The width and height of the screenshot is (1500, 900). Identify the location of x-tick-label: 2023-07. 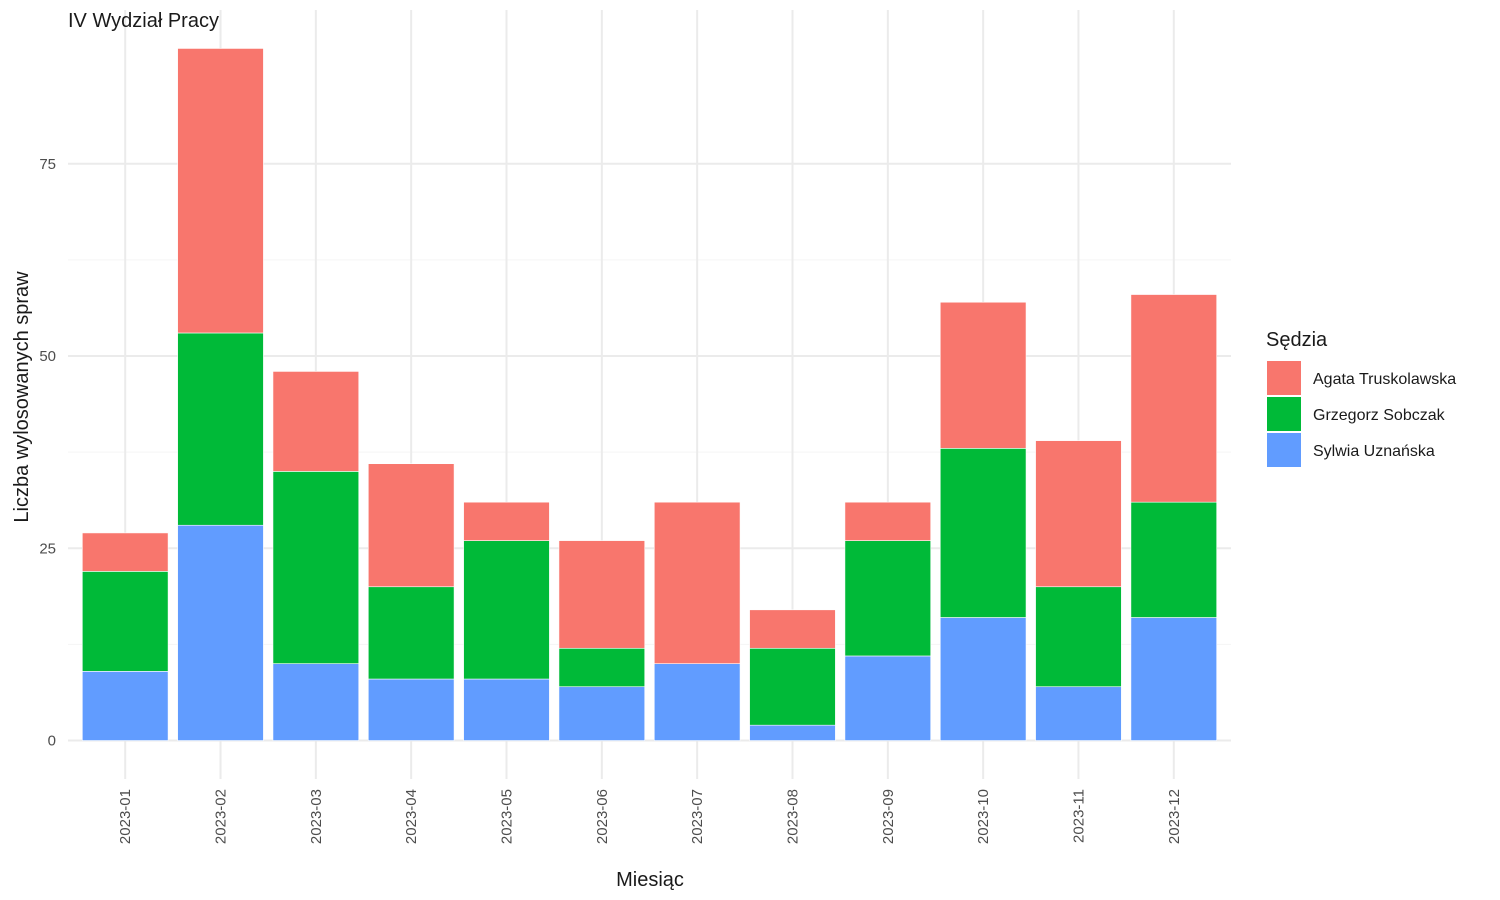
(697, 816).